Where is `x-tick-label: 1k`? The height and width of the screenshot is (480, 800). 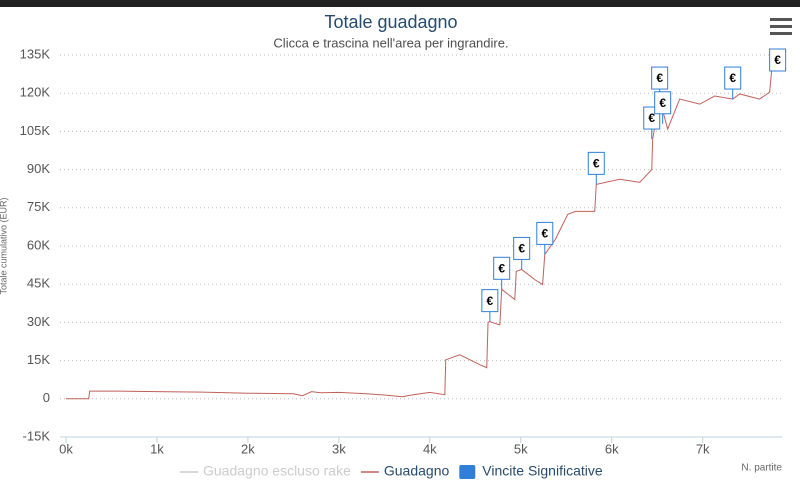
x-tick-label: 1k is located at coordinates (157, 448).